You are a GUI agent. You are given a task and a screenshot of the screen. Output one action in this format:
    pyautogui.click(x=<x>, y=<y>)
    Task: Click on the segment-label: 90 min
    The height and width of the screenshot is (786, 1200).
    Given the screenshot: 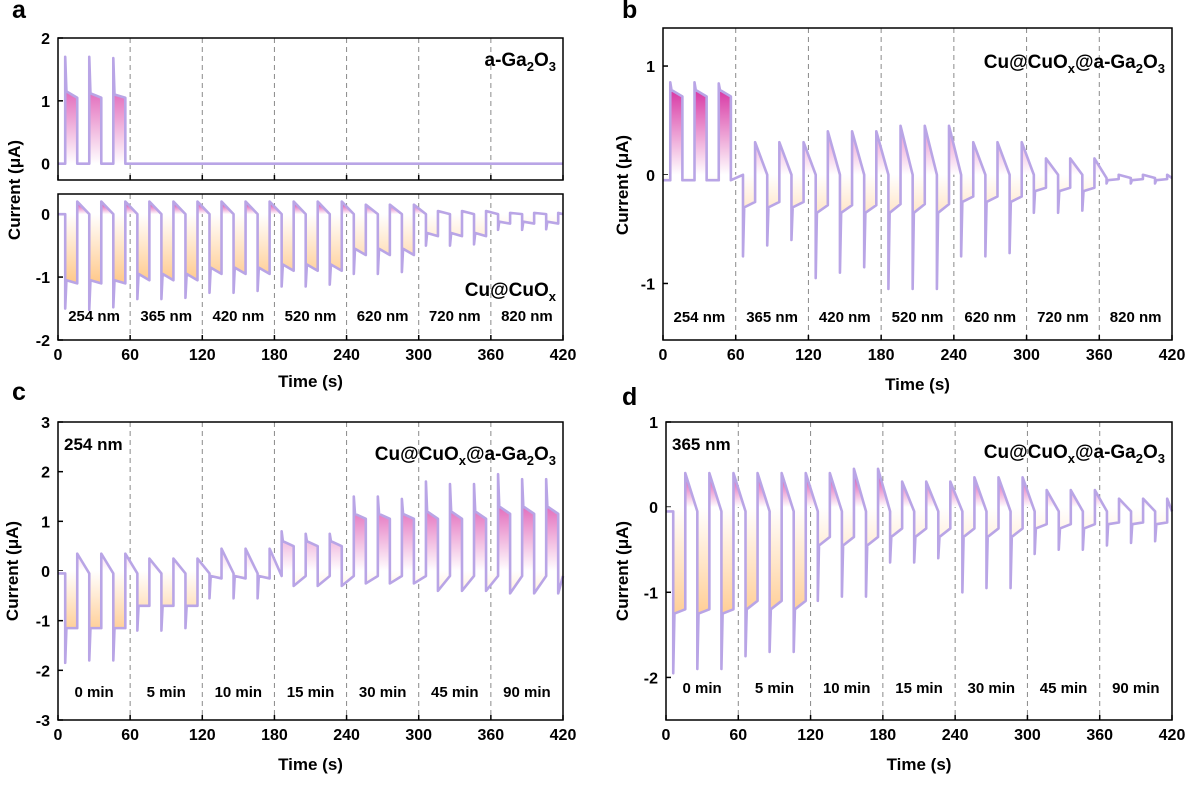 What is the action you would take?
    pyautogui.click(x=1136, y=688)
    